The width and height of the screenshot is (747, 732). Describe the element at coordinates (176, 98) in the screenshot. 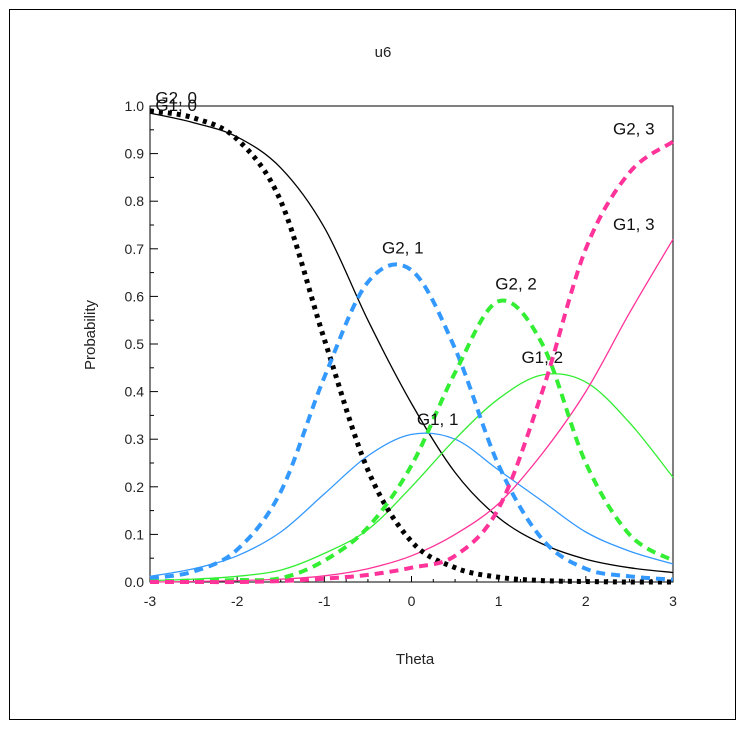

I see `curve-label: G2, 0` at that location.